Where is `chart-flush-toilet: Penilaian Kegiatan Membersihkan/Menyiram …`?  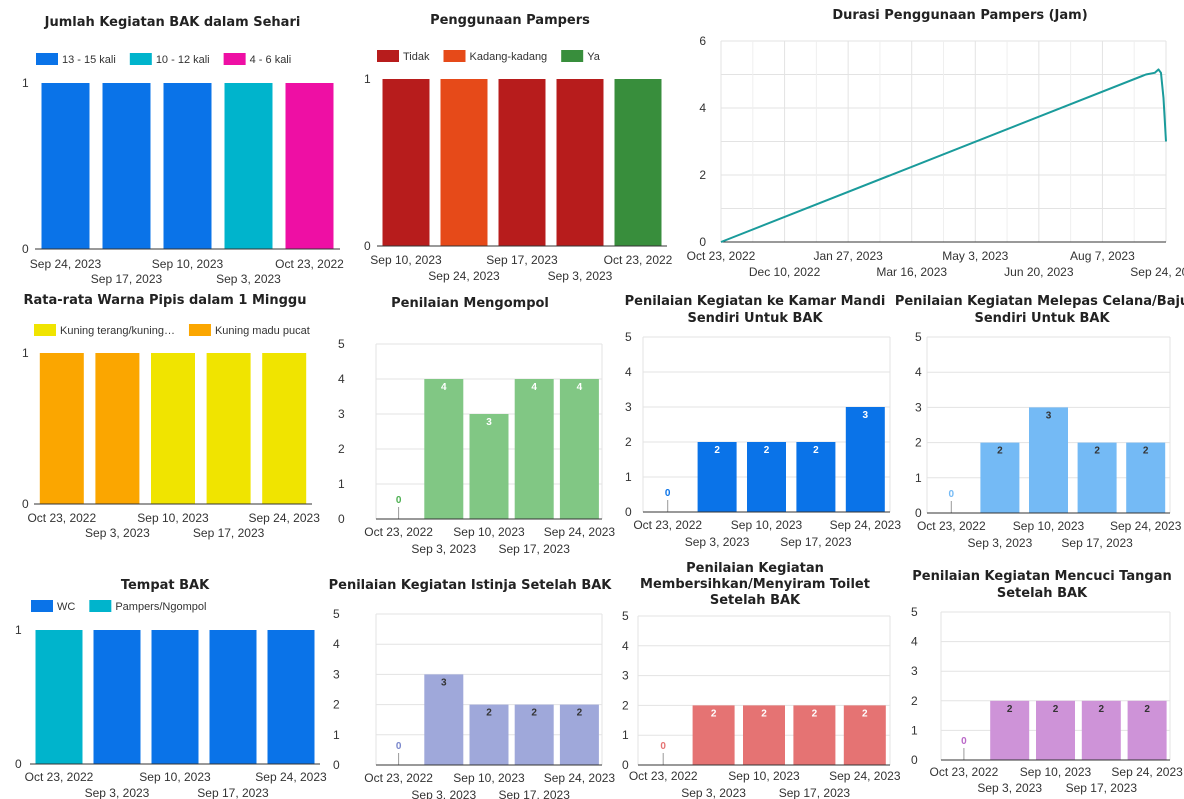 chart-flush-toilet: Penilaian Kegiatan Membersihkan/Menyiram … is located at coordinates (755, 679).